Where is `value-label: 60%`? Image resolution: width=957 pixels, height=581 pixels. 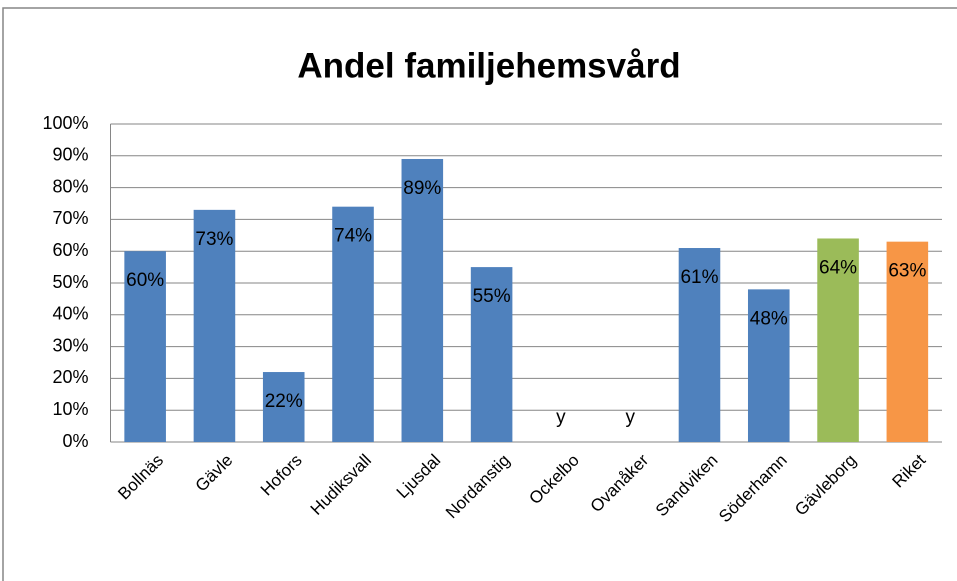 value-label: 60% is located at coordinates (145, 280).